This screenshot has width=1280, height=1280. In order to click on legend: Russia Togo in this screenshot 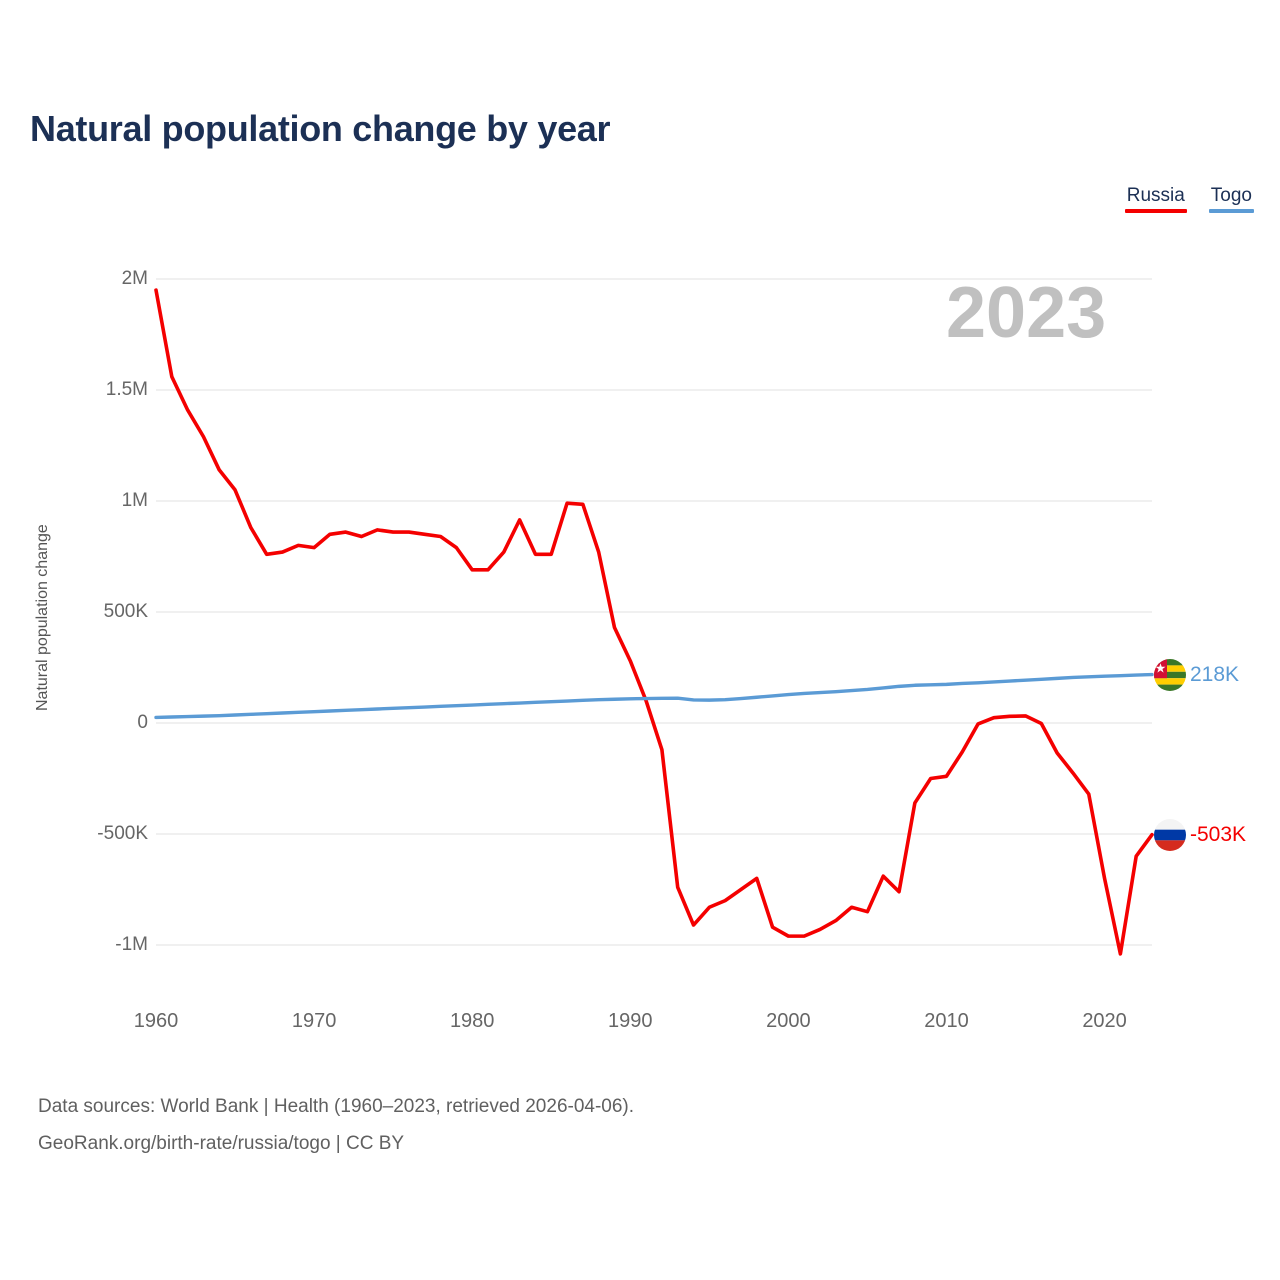, I will do `click(1189, 199)`.